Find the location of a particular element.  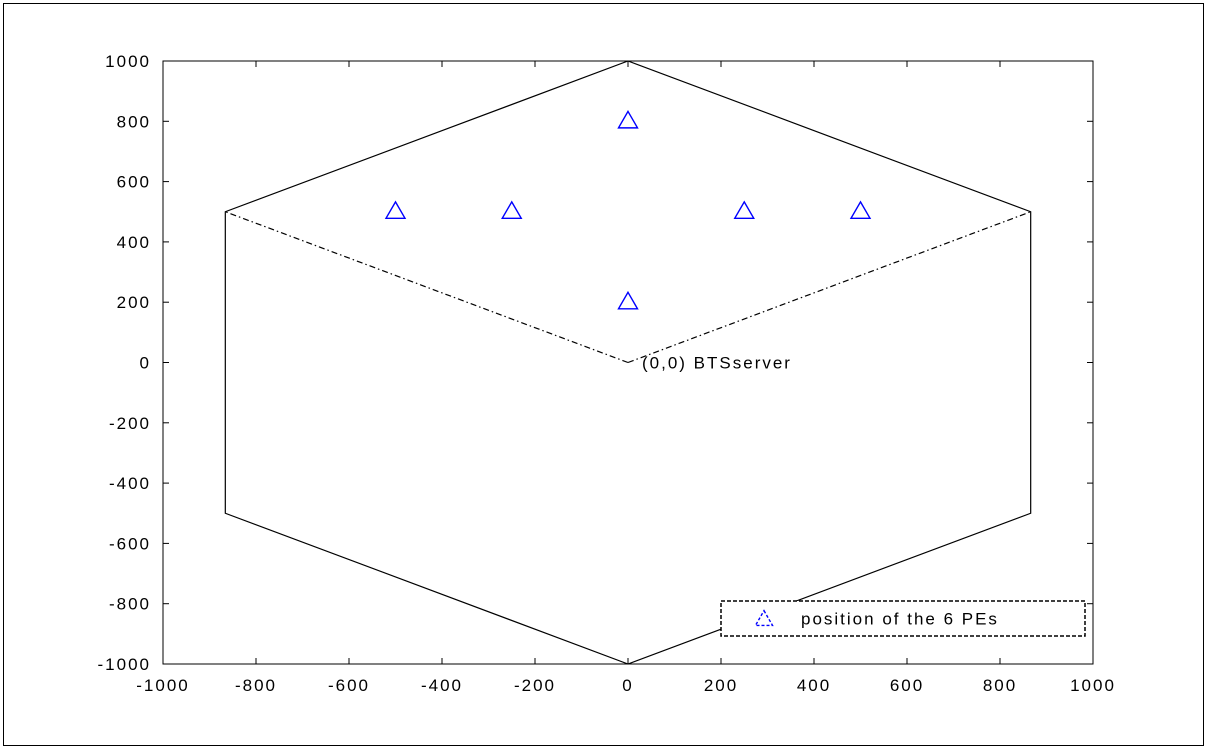

x-tick-label: -400 is located at coordinates (442, 685).